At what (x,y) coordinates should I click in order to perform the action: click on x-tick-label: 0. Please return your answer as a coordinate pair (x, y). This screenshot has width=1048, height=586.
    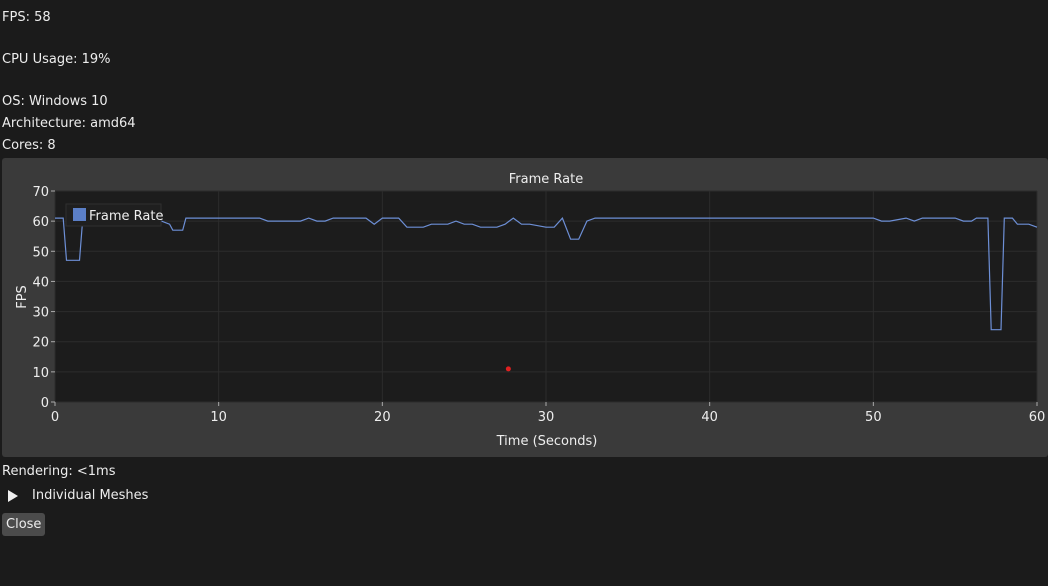
    Looking at the image, I should click on (55, 417).